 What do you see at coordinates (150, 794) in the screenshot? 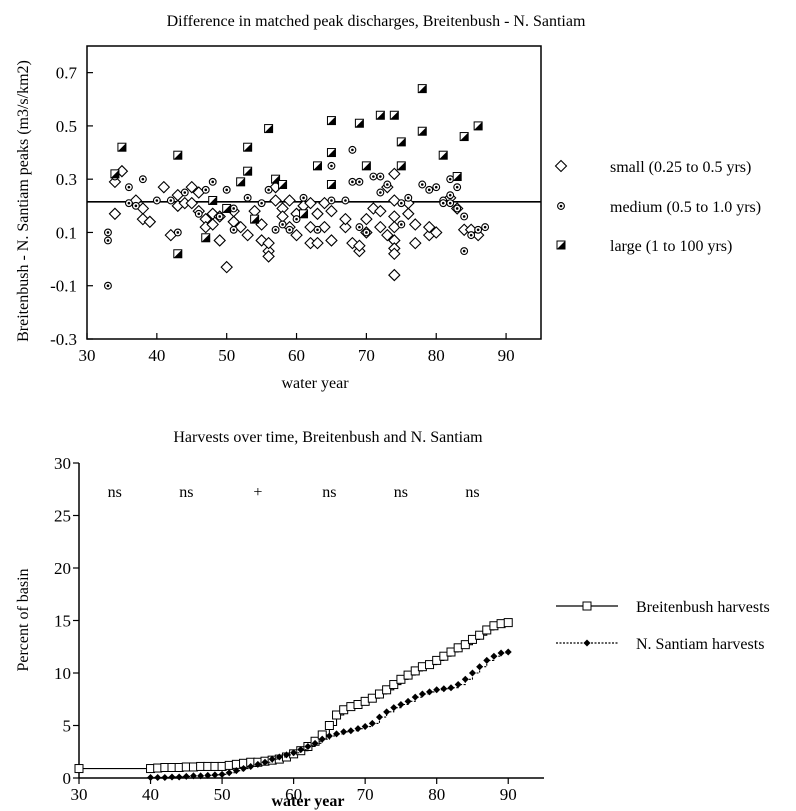
I see `x-tick-label: 40` at bounding box center [150, 794].